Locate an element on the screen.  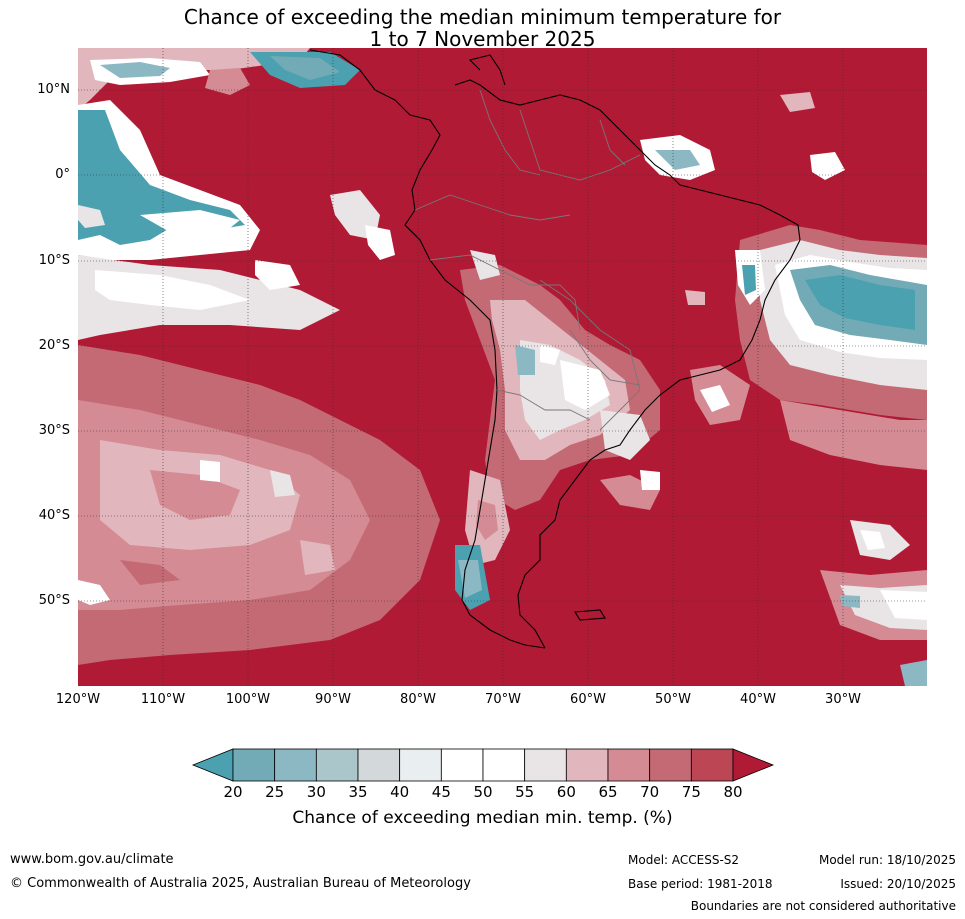
colorbar-extend-high is located at coordinates (753, 765).